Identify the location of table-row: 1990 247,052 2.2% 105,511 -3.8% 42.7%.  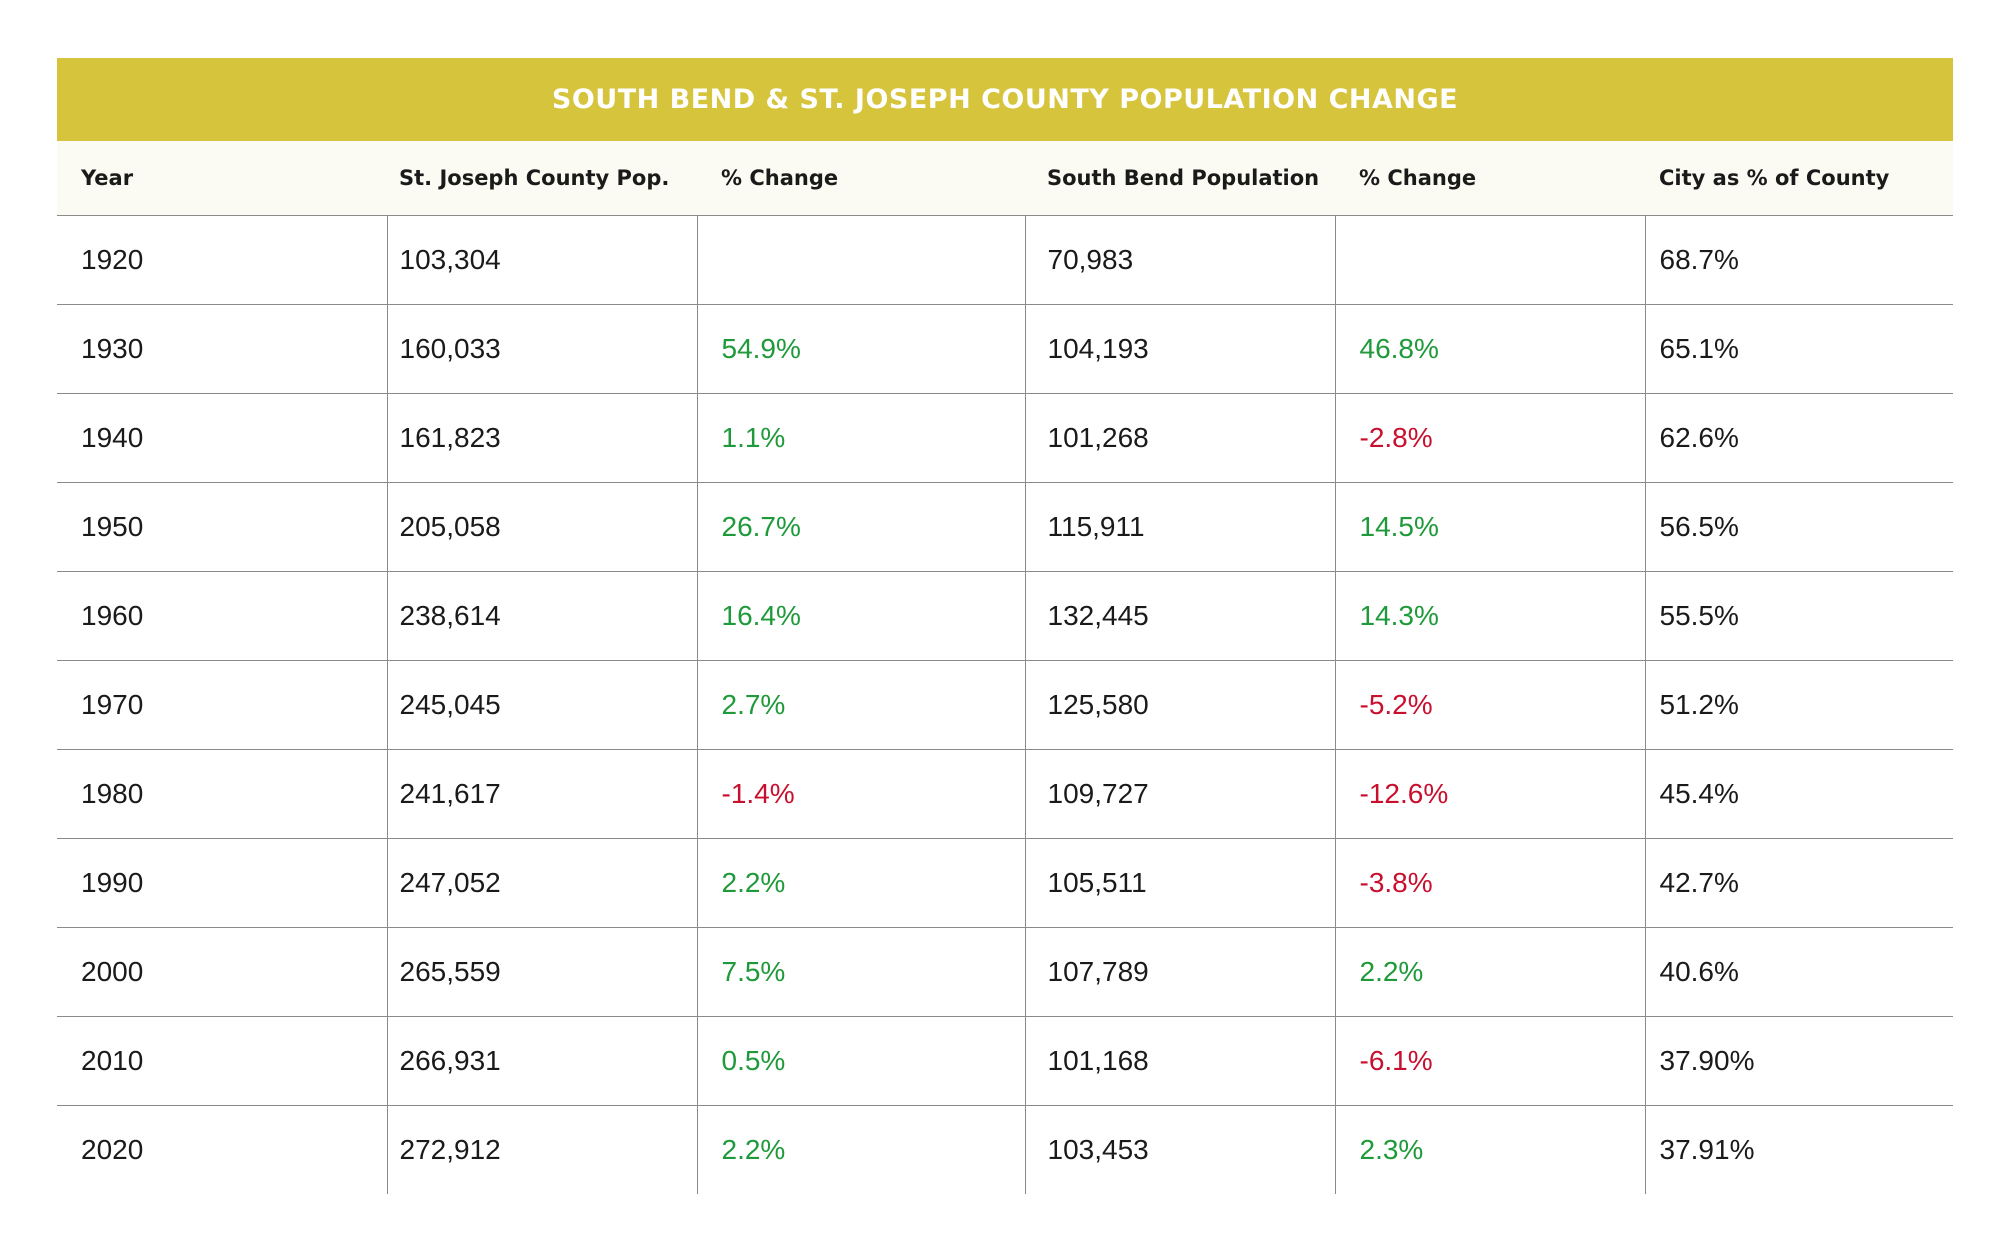
(1005, 883).